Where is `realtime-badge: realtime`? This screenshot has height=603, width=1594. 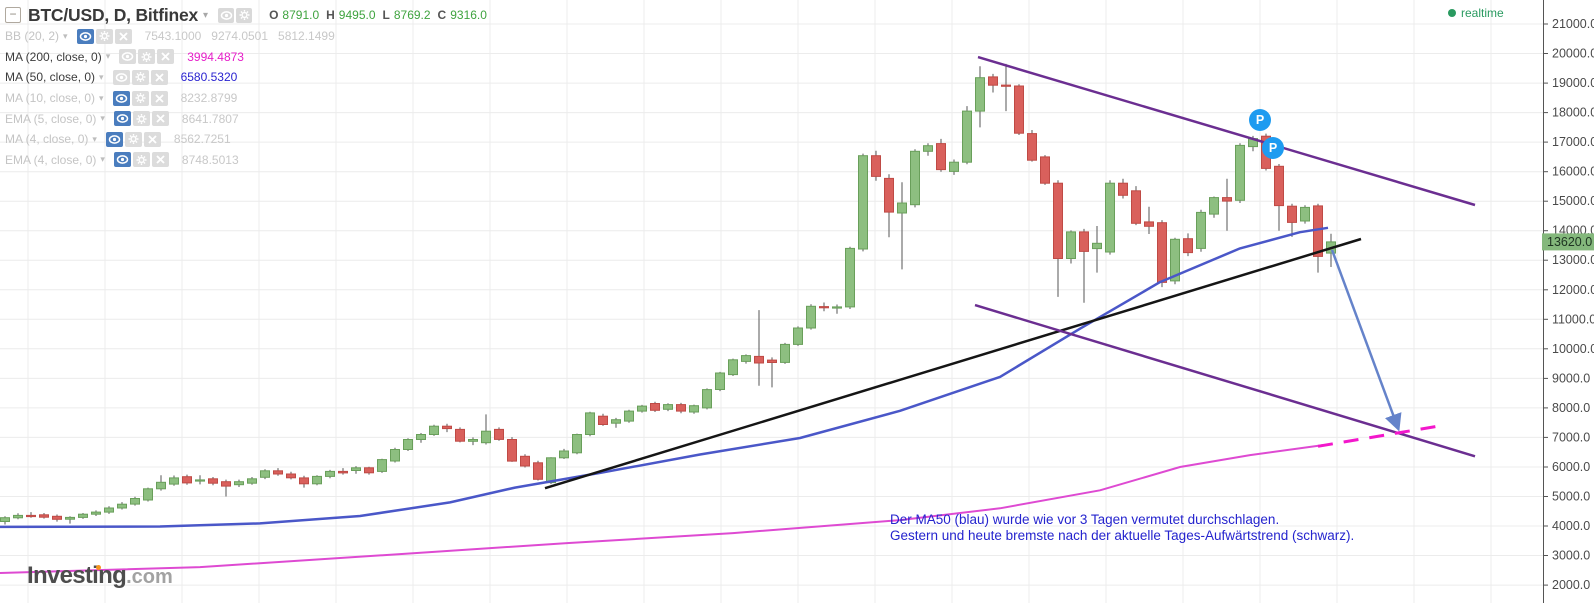
realtime-badge: realtime is located at coordinates (1476, 13).